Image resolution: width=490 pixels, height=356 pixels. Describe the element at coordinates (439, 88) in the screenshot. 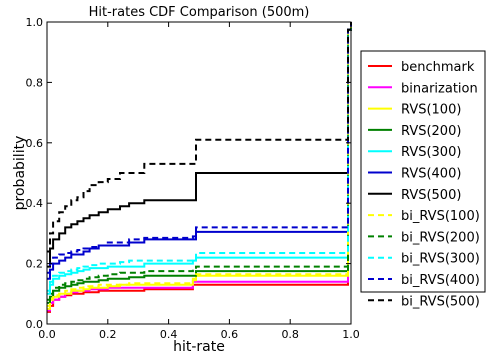

I see `legend-label-binarization: binarization` at that location.